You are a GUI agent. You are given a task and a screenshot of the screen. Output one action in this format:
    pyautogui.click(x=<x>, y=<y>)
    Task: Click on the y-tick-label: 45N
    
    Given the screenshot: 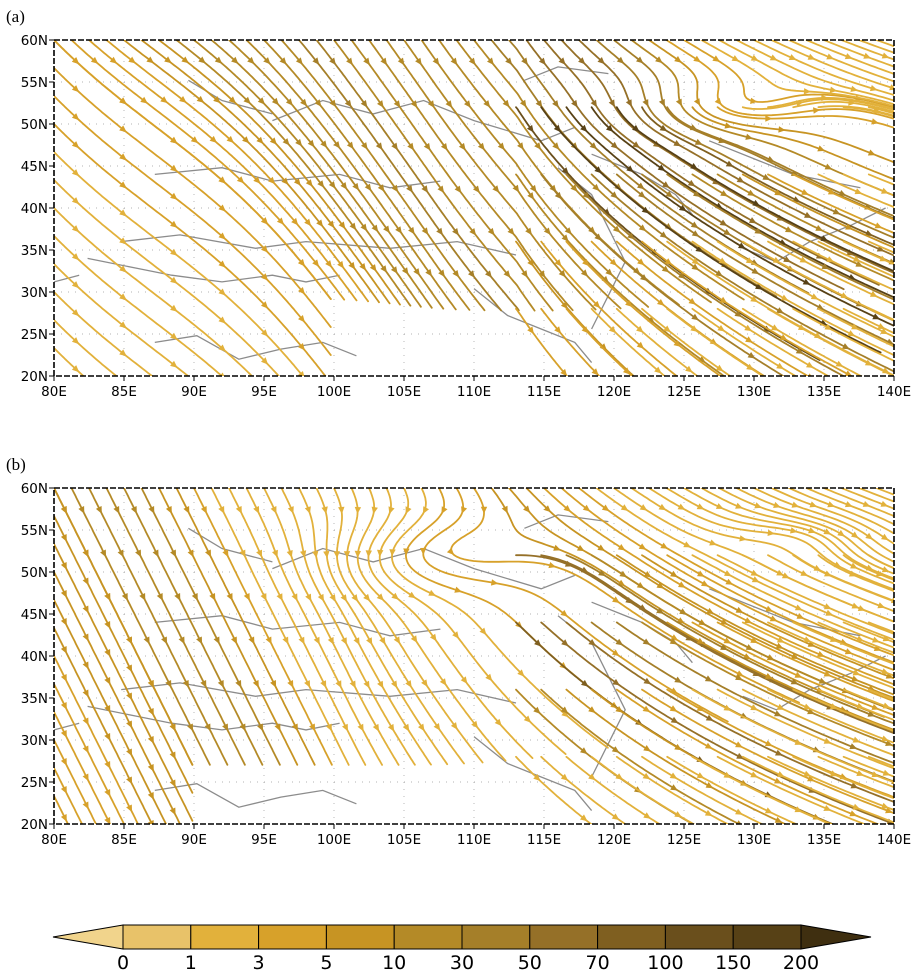 What is the action you would take?
    pyautogui.click(x=34, y=615)
    